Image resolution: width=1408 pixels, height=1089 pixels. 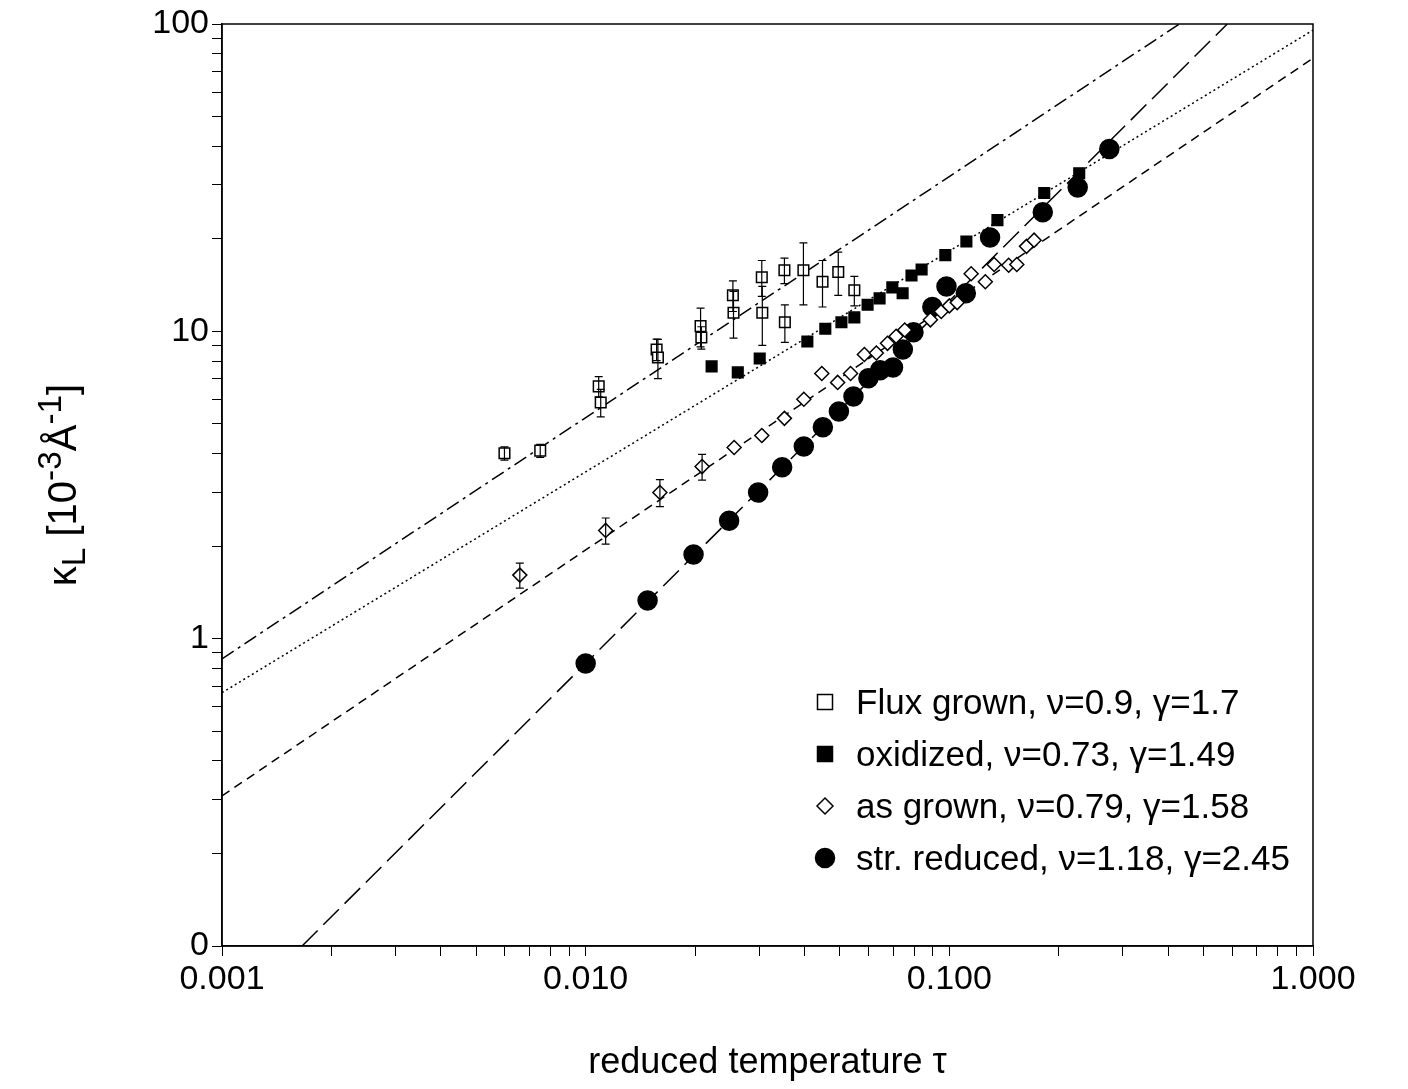 What do you see at coordinates (586, 976) in the screenshot?
I see `x-tick-label: 0.010` at bounding box center [586, 976].